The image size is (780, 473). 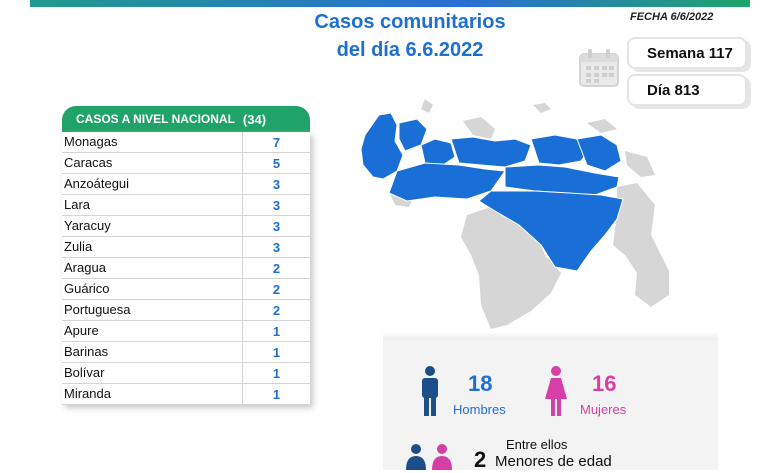 I want to click on table-row: Anzoátegui 3, so click(x=186, y=184).